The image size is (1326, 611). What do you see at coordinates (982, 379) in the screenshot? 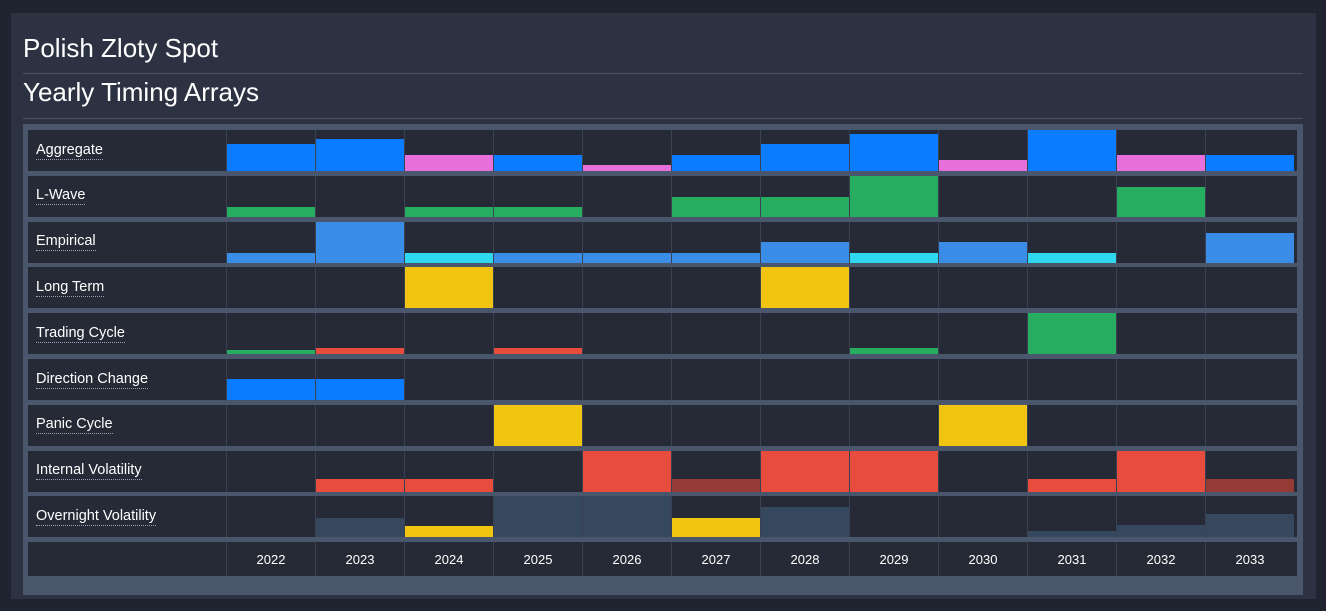
I see `cell-direction-change-2030` at bounding box center [982, 379].